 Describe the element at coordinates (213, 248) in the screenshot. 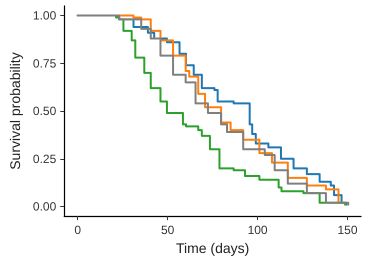

I see `x-axis-title: Time (days)` at that location.